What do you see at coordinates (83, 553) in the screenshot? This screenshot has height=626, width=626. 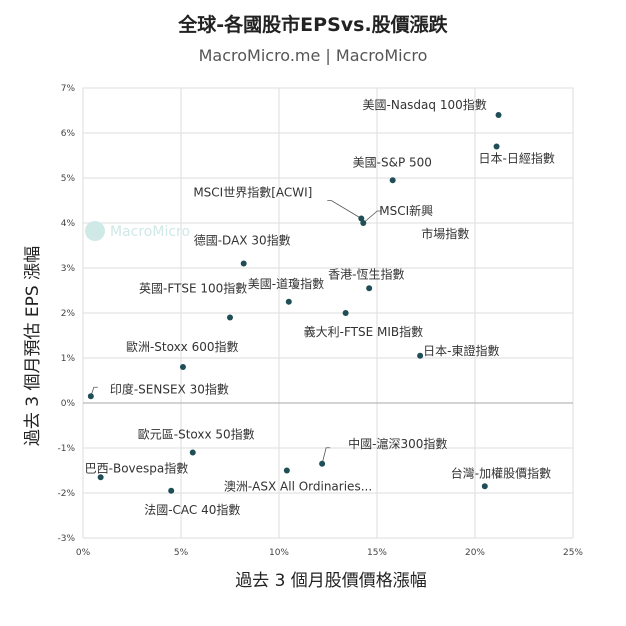 I see `x-tick-label: 0%` at bounding box center [83, 553].